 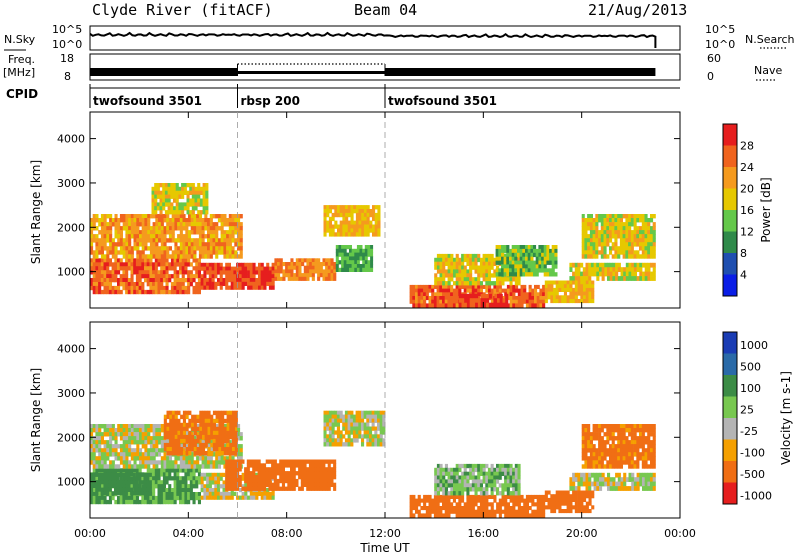 What do you see at coordinates (147, 101) in the screenshot?
I see `cpid-segment-label: twofsound 3501` at bounding box center [147, 101].